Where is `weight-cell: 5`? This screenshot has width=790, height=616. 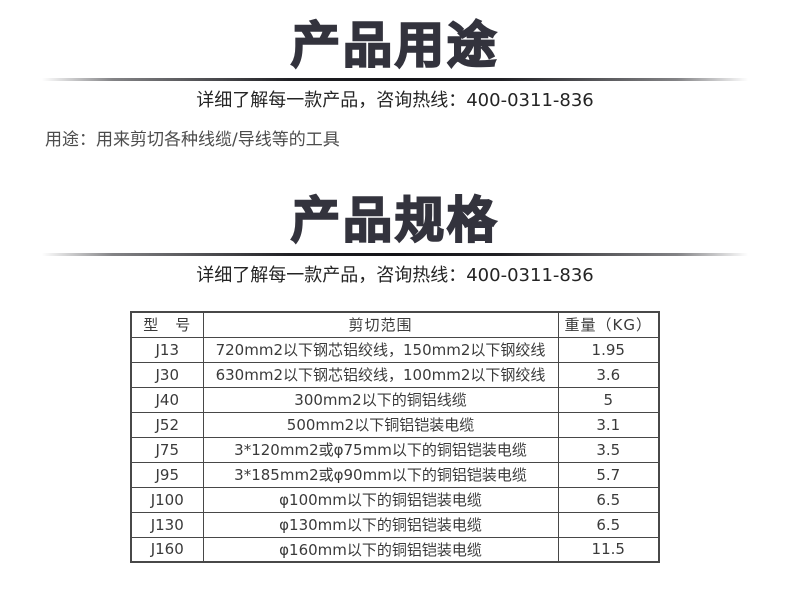
weight-cell: 5 is located at coordinates (608, 399).